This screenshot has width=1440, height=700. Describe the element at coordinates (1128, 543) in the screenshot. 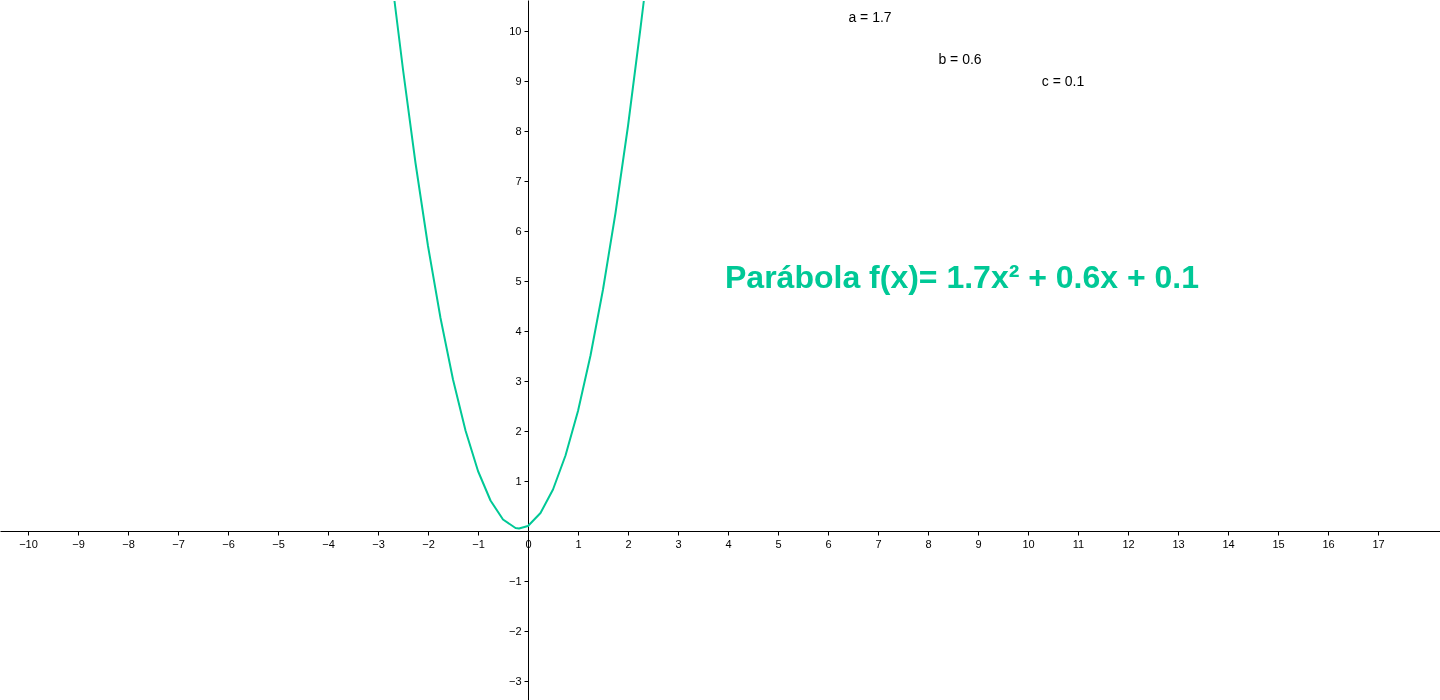

I see `x-tick-label: 12` at that location.